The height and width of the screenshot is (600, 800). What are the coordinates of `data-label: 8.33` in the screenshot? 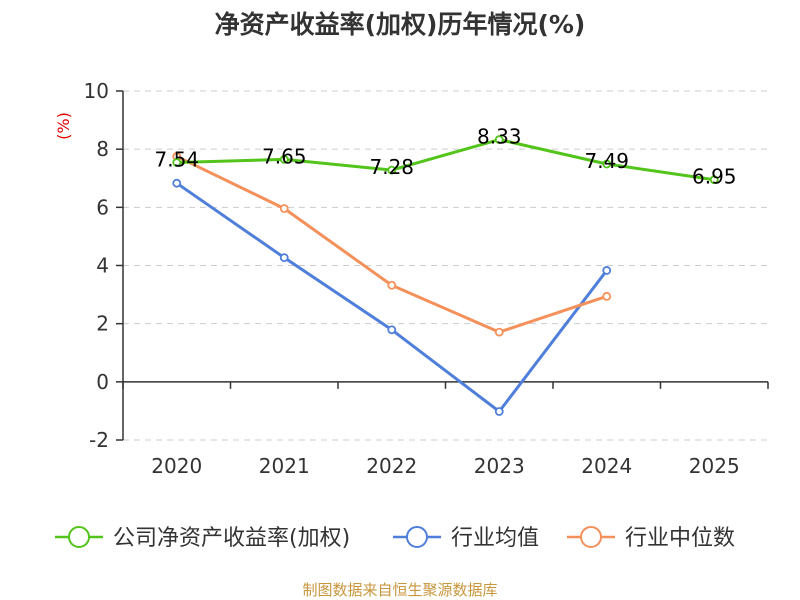 It's located at (499, 137).